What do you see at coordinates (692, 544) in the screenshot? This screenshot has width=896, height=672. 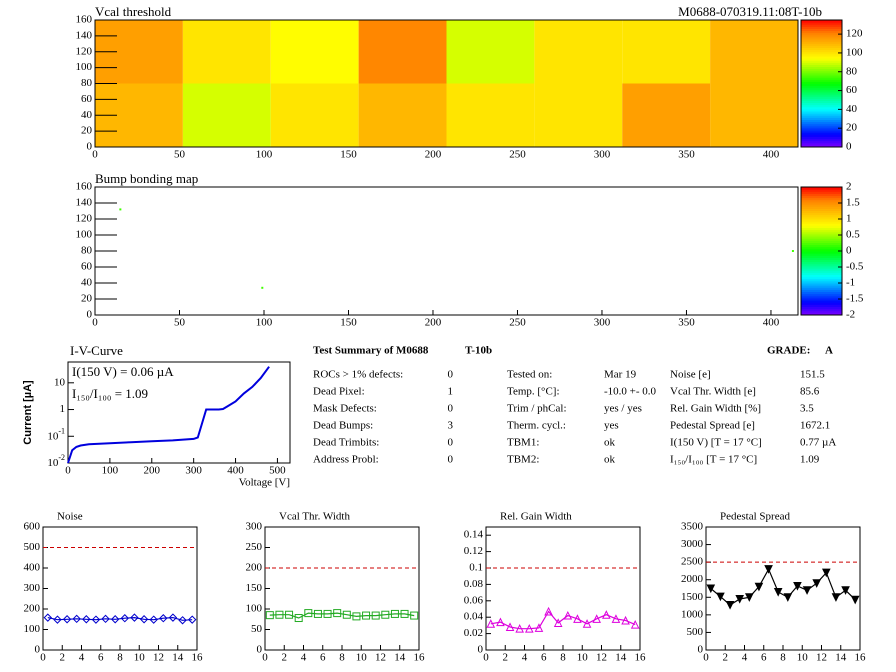 I see `tick-label: 3000` at bounding box center [692, 544].